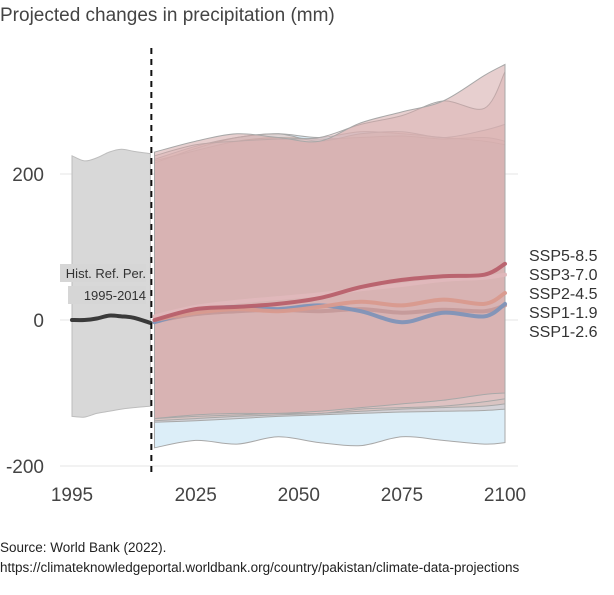  I want to click on series-legend: SSP5-8.5 SSP3-7.0 SSP2-4.5 SSP1-1.9 SSP1-2.6, so click(563, 294).